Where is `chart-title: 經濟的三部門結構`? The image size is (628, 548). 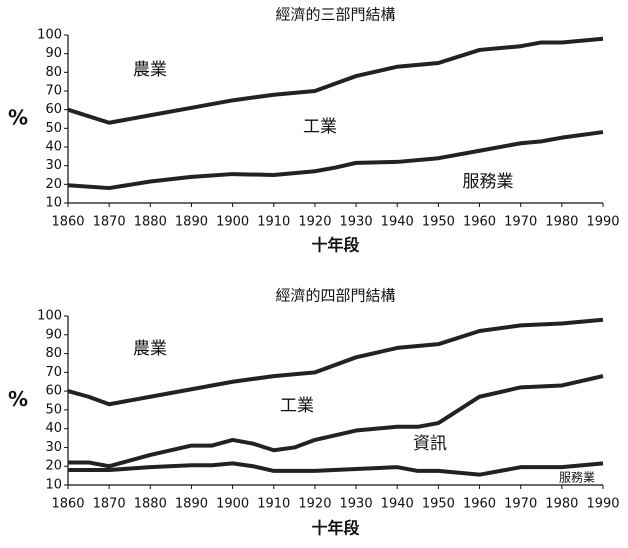
chart-title: 經濟的三部門結構 is located at coordinates (335, 15).